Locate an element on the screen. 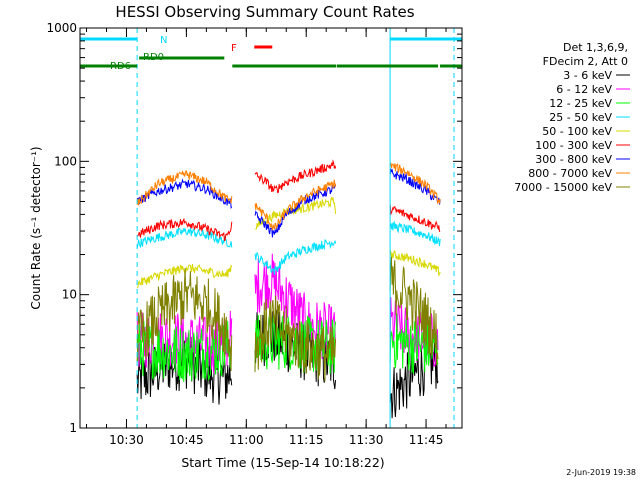 This screenshot has height=480, width=640. x-tick-label: 11:15 is located at coordinates (306, 440).